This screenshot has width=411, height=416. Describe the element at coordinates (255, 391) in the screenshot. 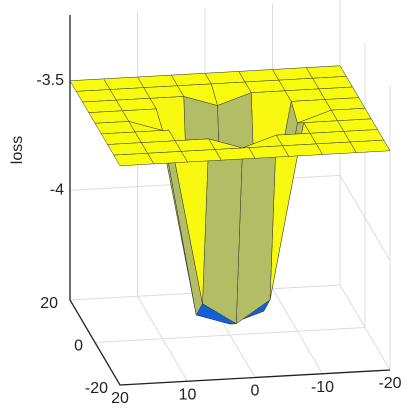

I see `x-tick-label: 0` at that location.